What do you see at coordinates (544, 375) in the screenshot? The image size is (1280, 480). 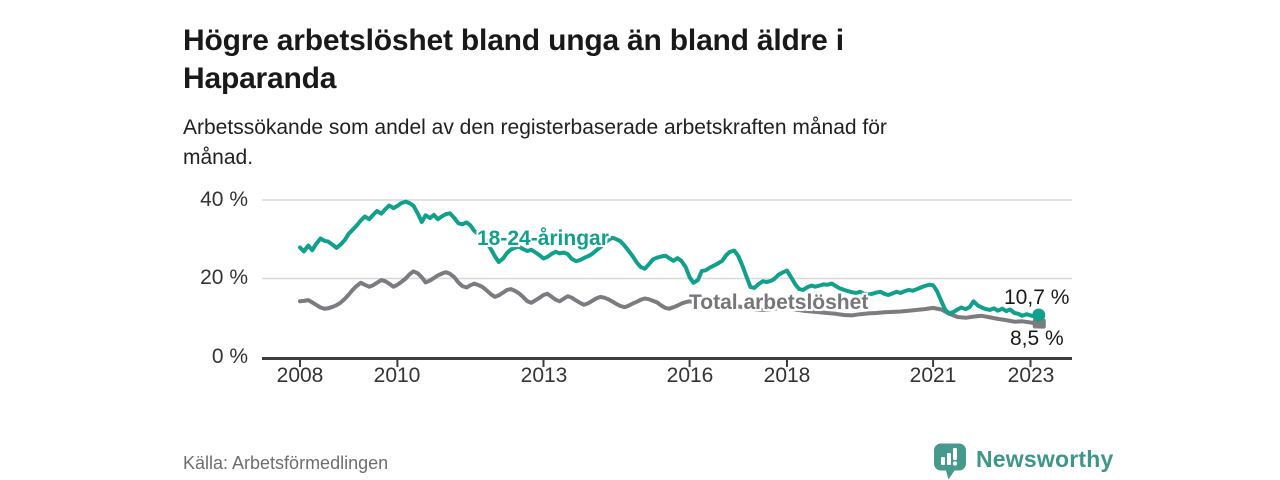 I see `x-axis-label: 2013` at bounding box center [544, 375].